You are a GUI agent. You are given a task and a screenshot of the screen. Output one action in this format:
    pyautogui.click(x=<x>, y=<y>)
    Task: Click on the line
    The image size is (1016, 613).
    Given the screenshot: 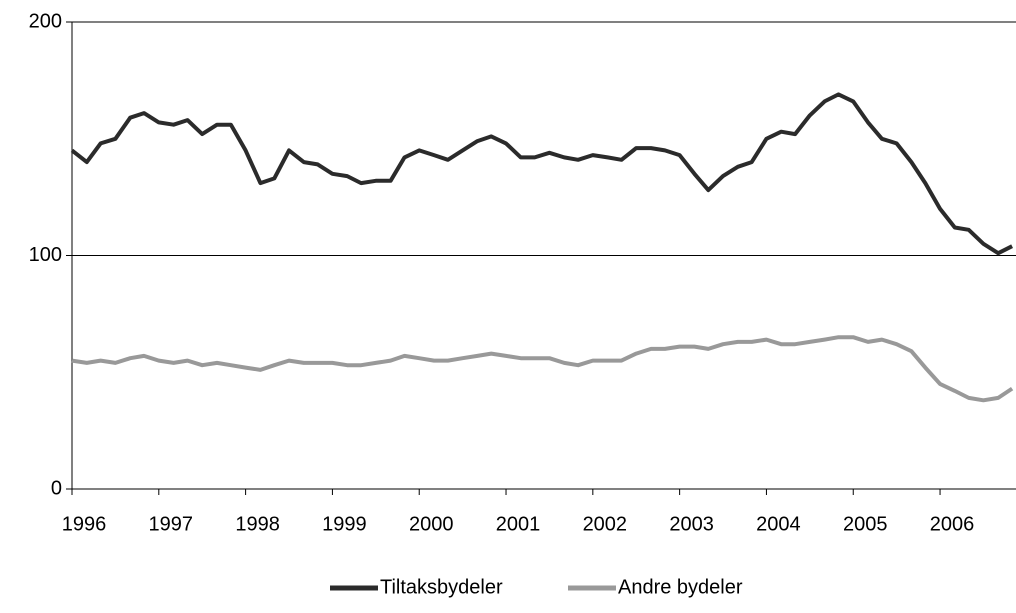 What is the action you would take?
    pyautogui.click(x=542, y=369)
    